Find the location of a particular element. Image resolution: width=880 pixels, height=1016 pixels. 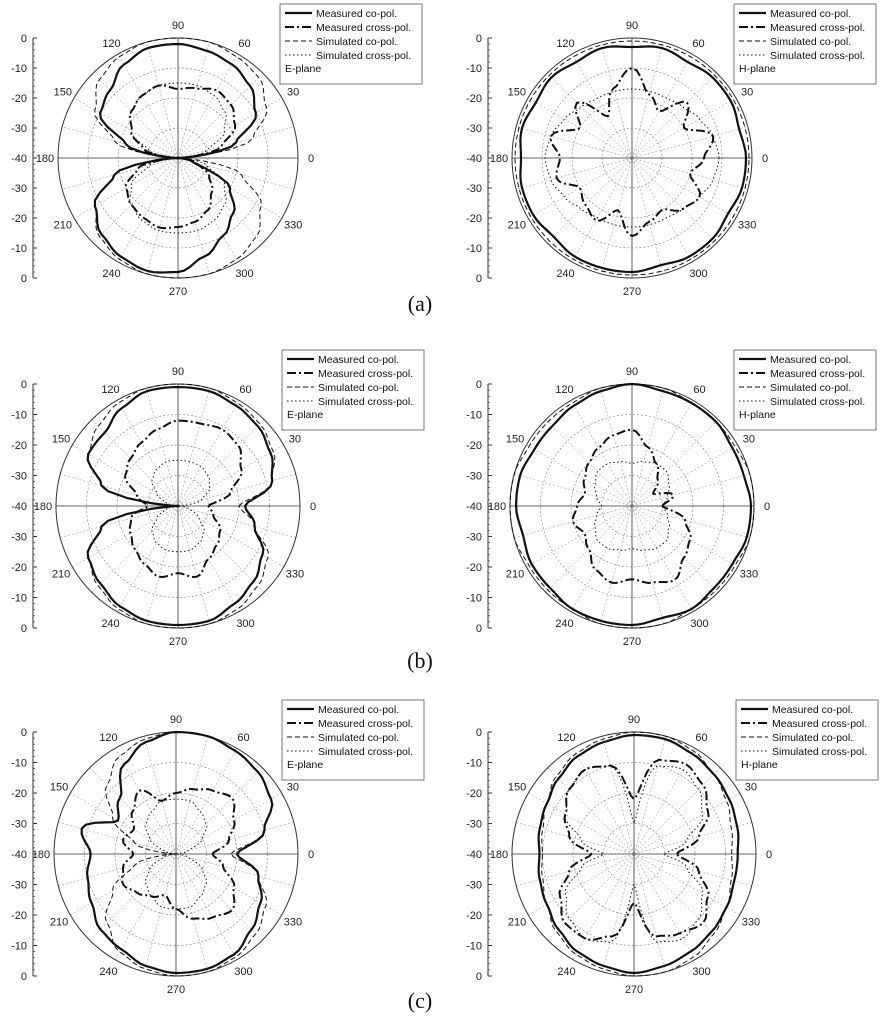

series-measured-cross-pol is located at coordinates (631, 506).